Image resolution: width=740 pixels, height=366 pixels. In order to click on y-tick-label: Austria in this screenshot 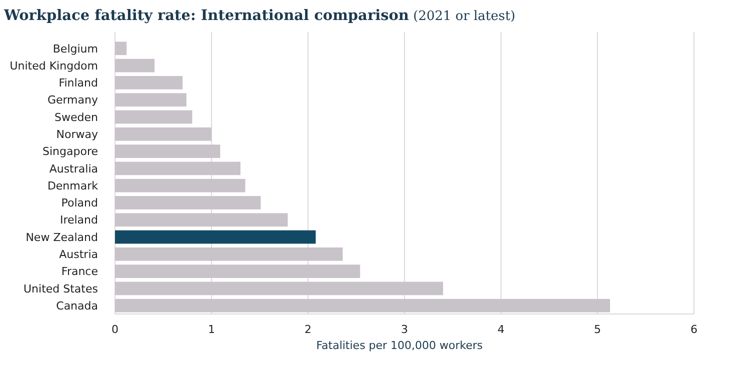, I will do `click(78, 255)`.